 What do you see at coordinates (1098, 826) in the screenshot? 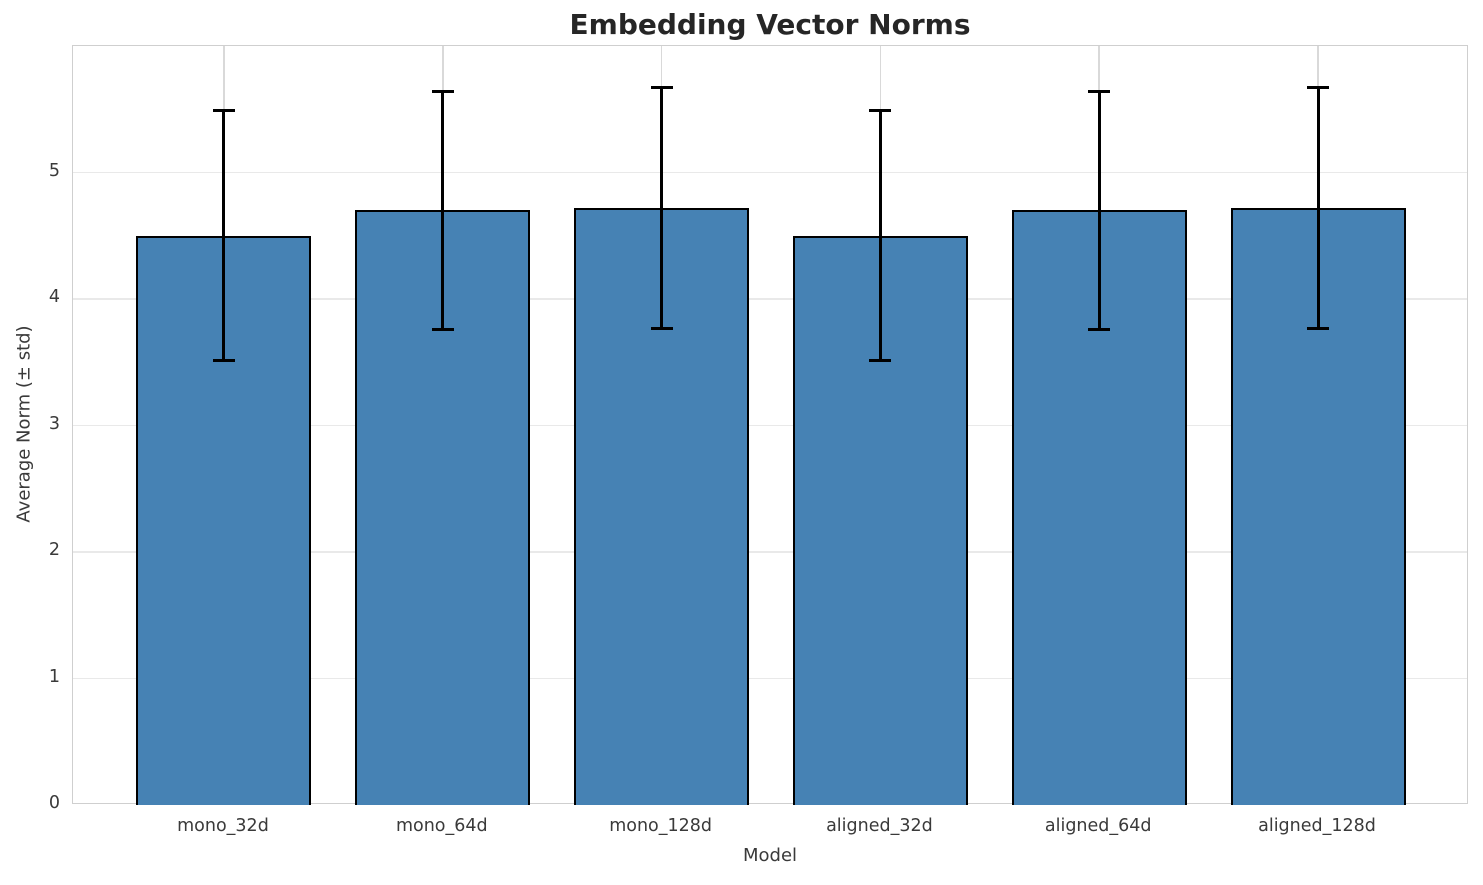
I see `x-tick-label: aligned_64d` at bounding box center [1098, 826].